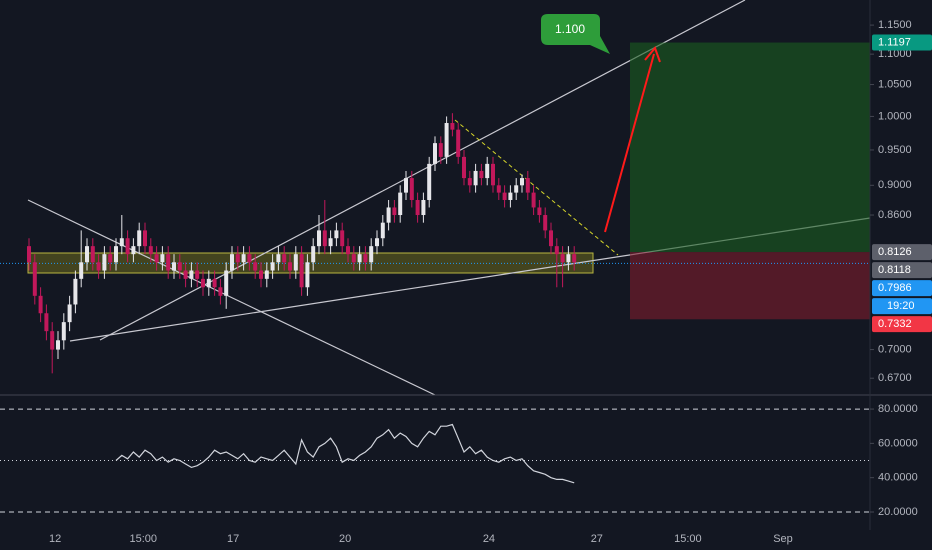 The image size is (932, 550). Describe the element at coordinates (345, 453) in the screenshot. I see `rsi-line` at that location.